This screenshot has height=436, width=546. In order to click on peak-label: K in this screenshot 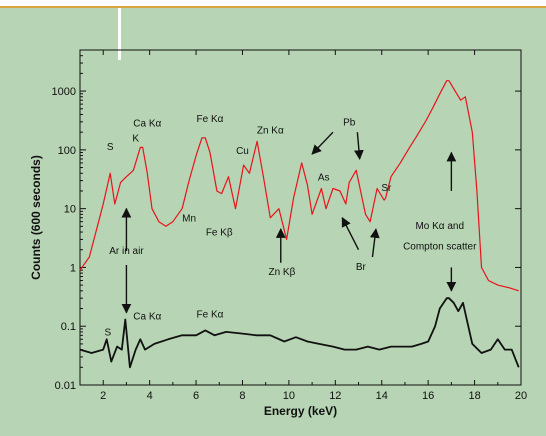, I will do `click(135, 138)`.